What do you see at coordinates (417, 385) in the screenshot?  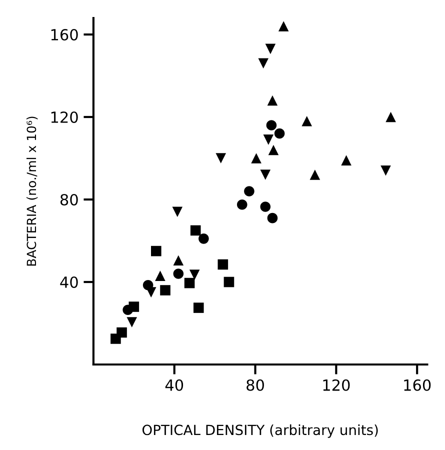 I see `x-tick-label: 160` at bounding box center [417, 385].